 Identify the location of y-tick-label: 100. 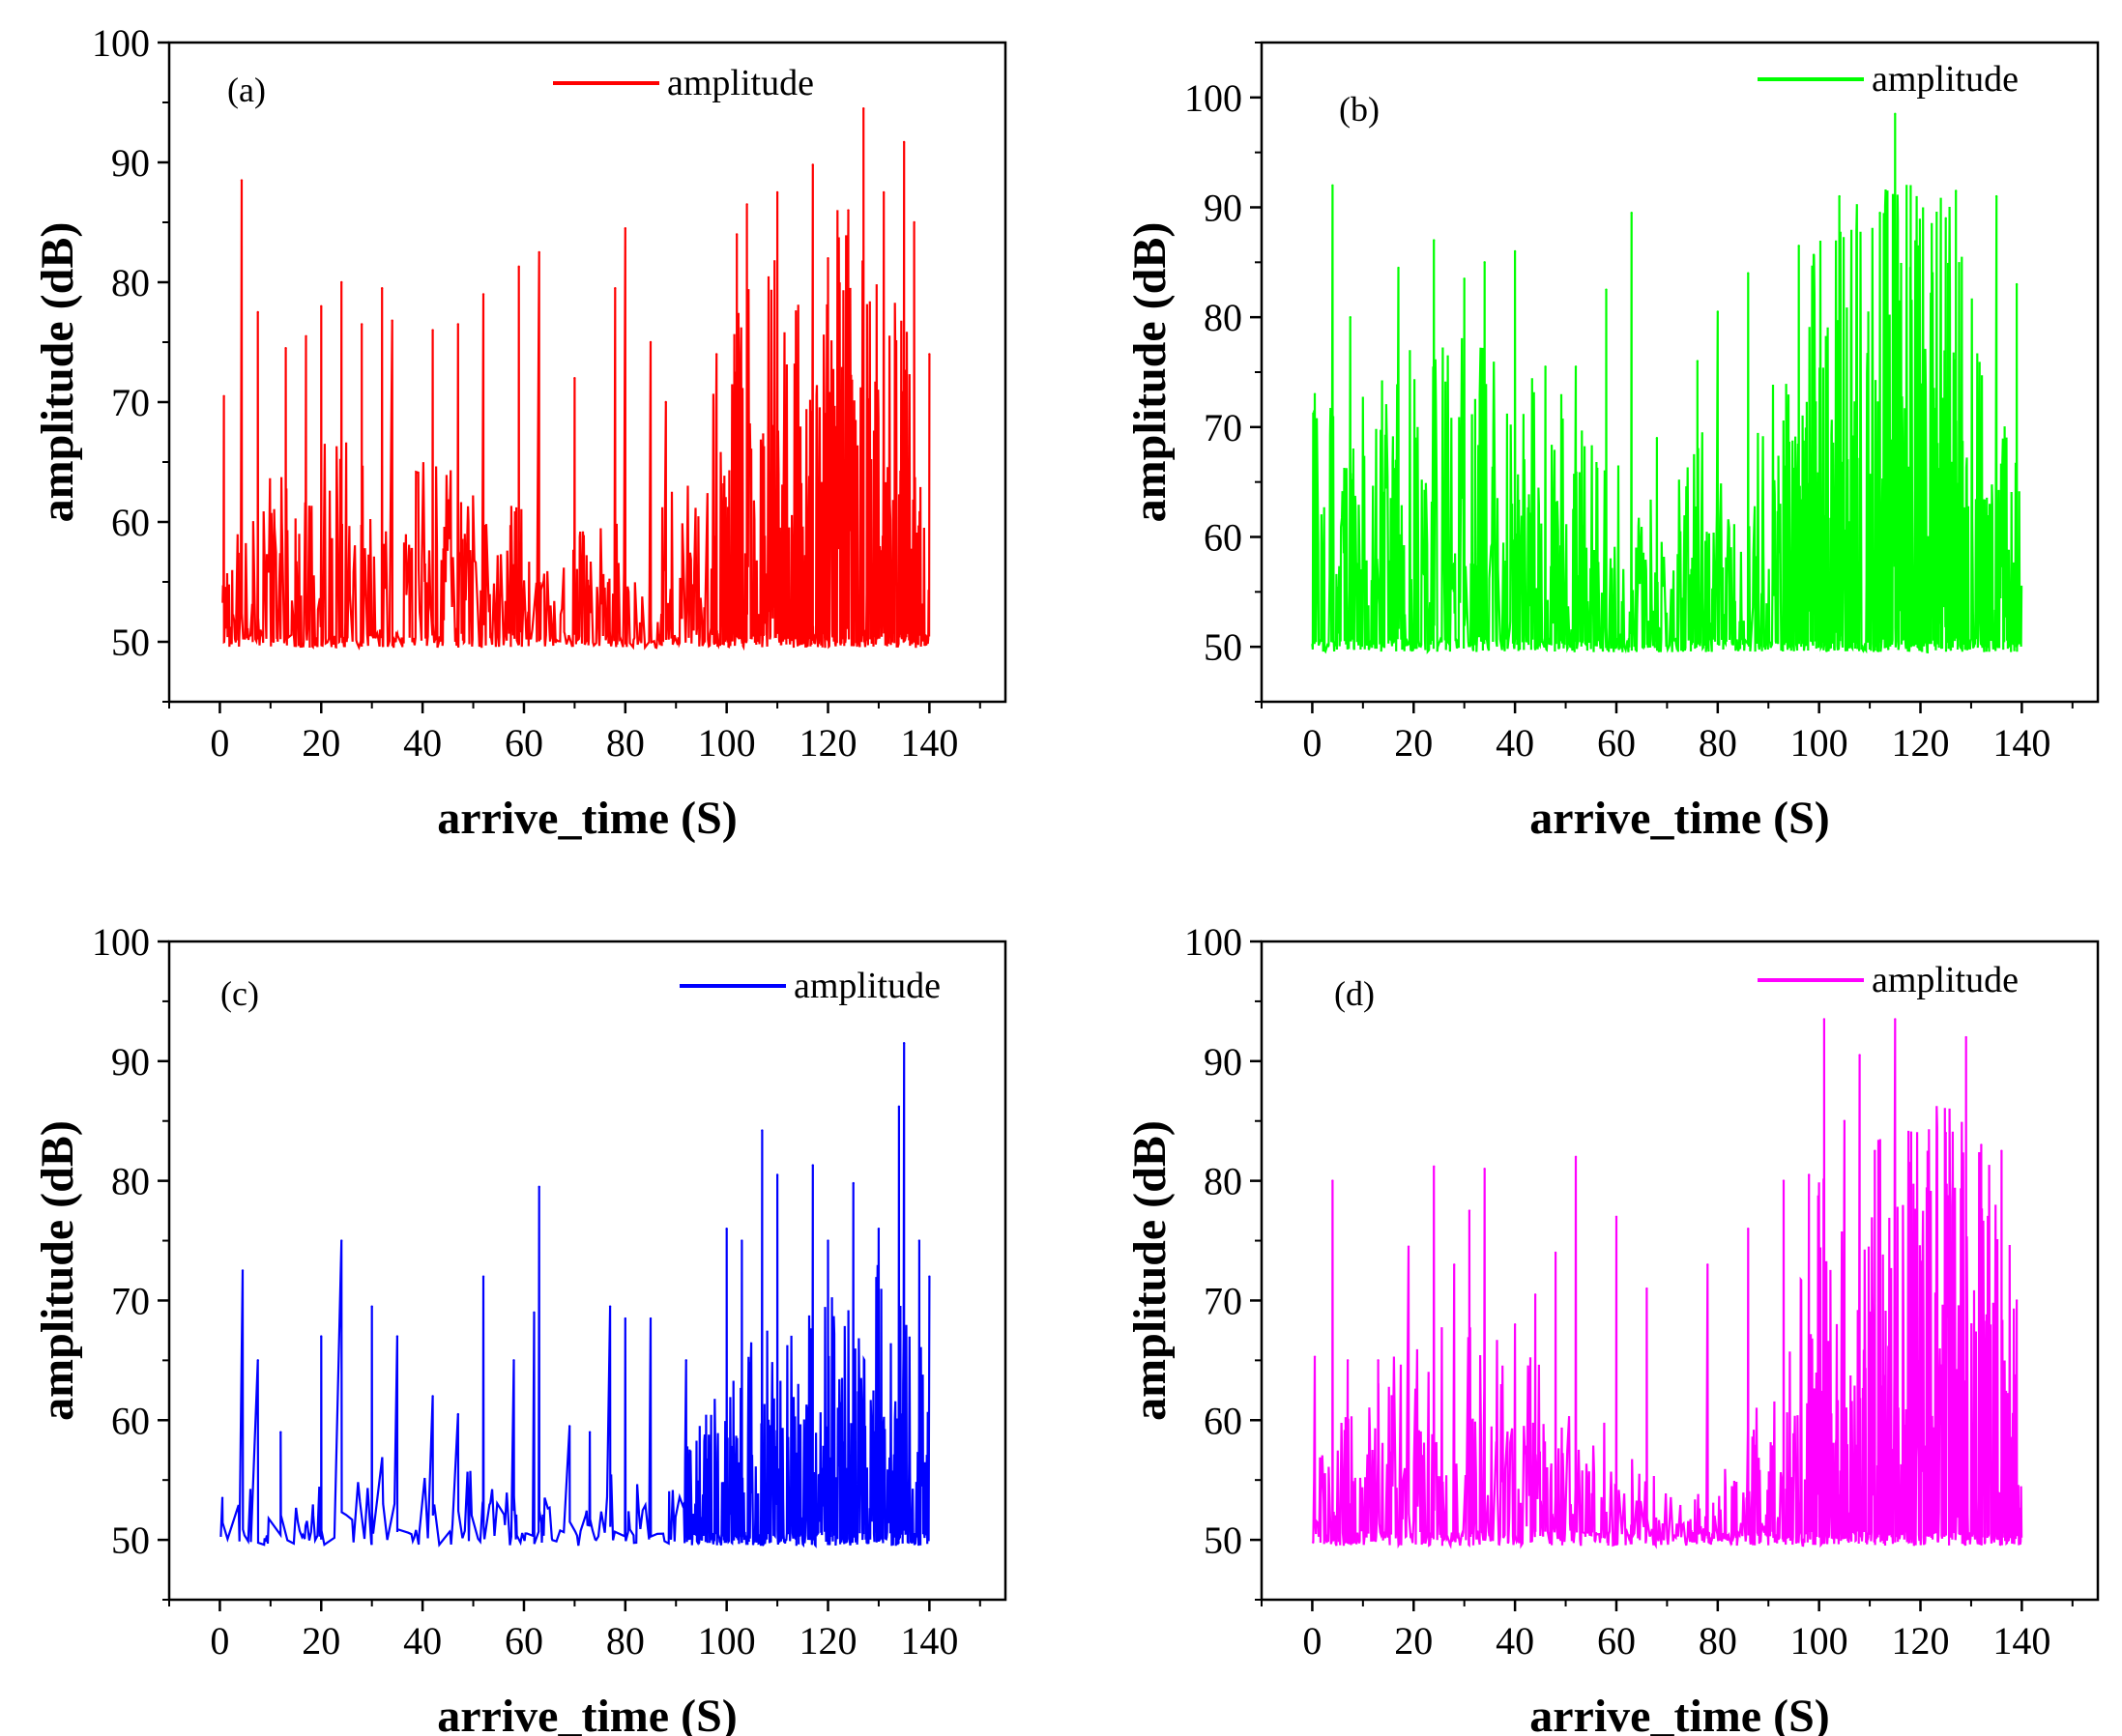
(1213, 98).